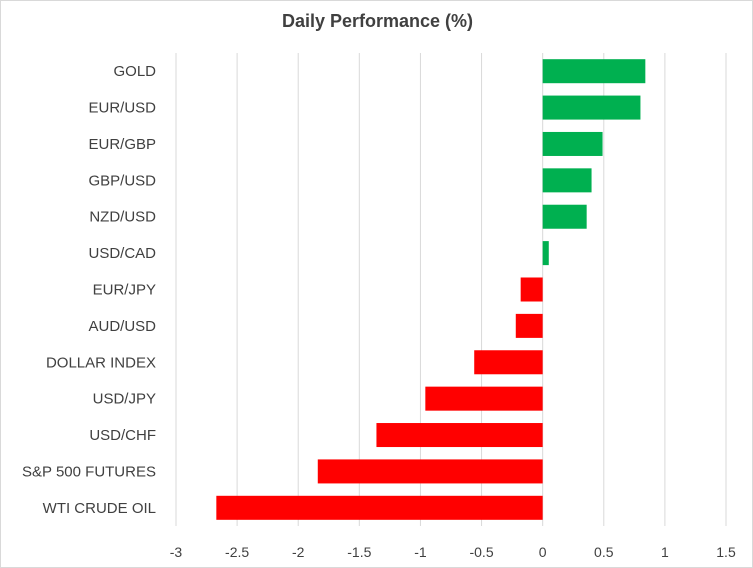 The width and height of the screenshot is (753, 568). What do you see at coordinates (122, 144) in the screenshot?
I see `category-label: EUR/GBP` at bounding box center [122, 144].